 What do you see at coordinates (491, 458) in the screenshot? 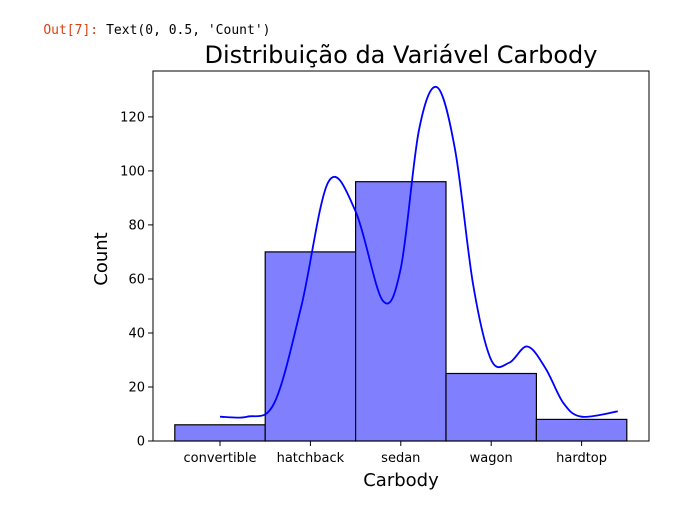
I see `x-tick-label: wagon` at bounding box center [491, 458].